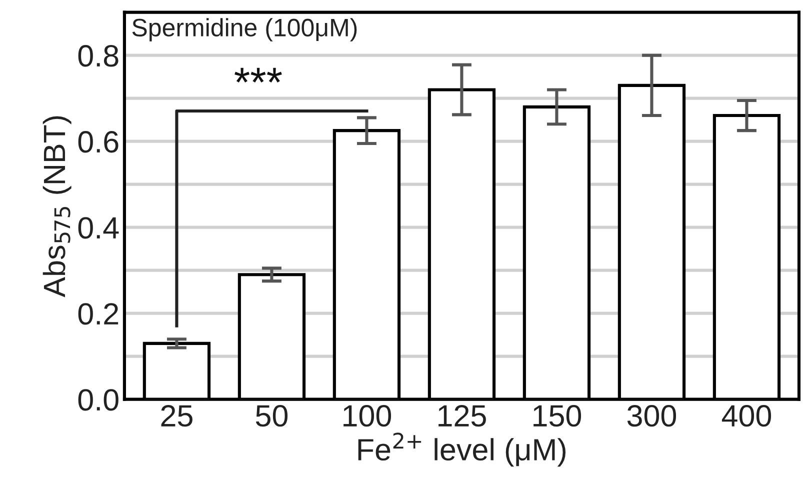  Describe the element at coordinates (368, 416) in the screenshot. I see `x-tick-label: 100` at that location.